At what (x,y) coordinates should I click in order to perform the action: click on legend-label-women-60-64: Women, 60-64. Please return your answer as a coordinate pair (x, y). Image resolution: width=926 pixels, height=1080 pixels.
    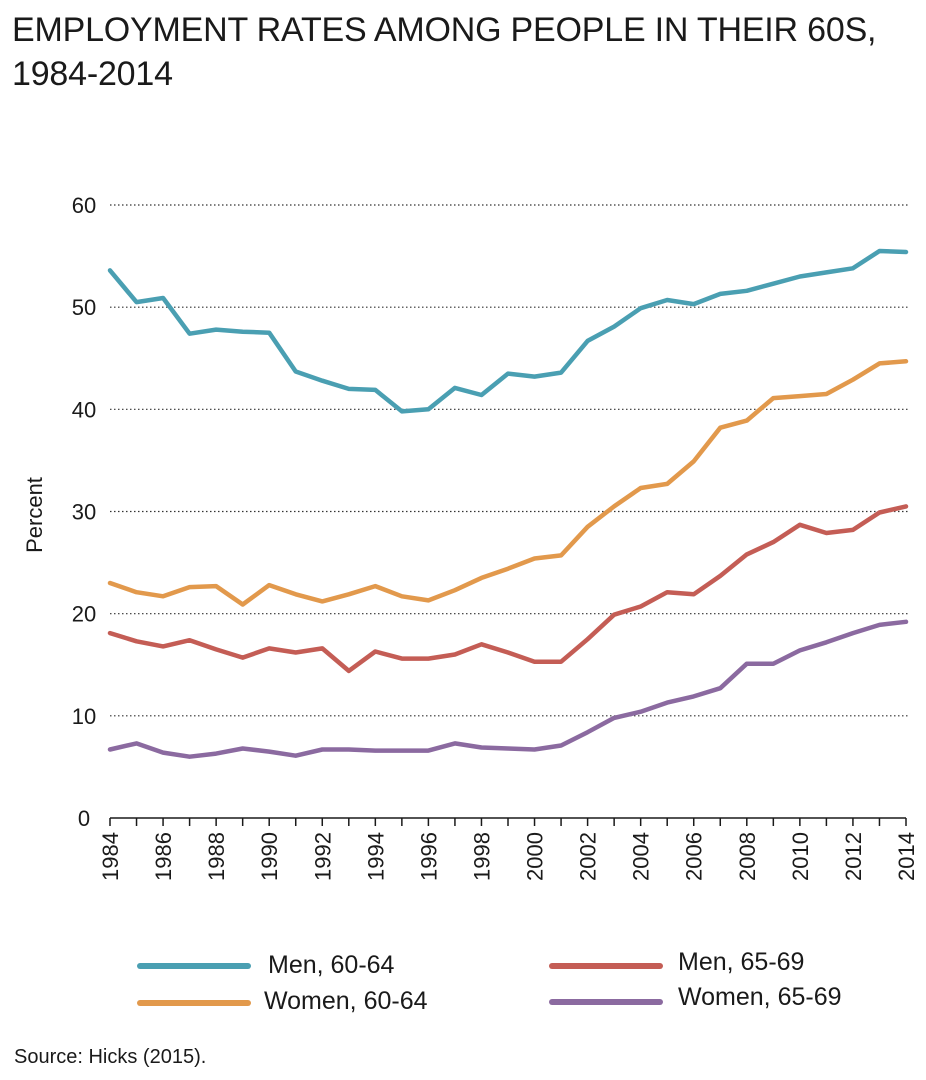
    Looking at the image, I should click on (346, 1001).